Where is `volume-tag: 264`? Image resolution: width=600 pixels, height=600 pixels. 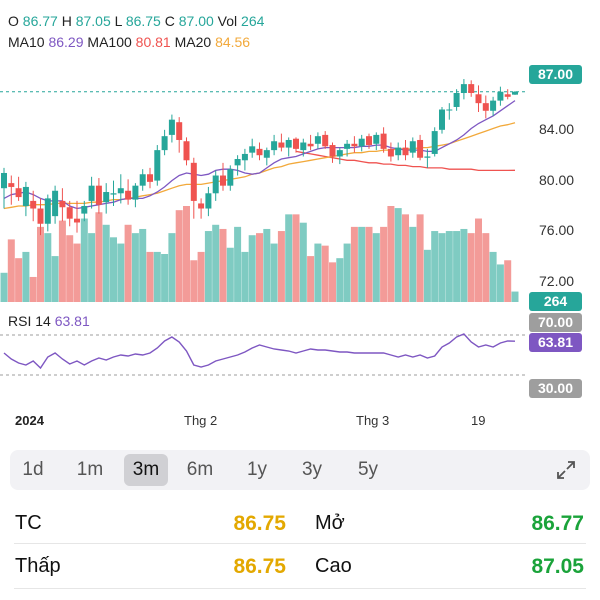 volume-tag: 264 is located at coordinates (555, 301).